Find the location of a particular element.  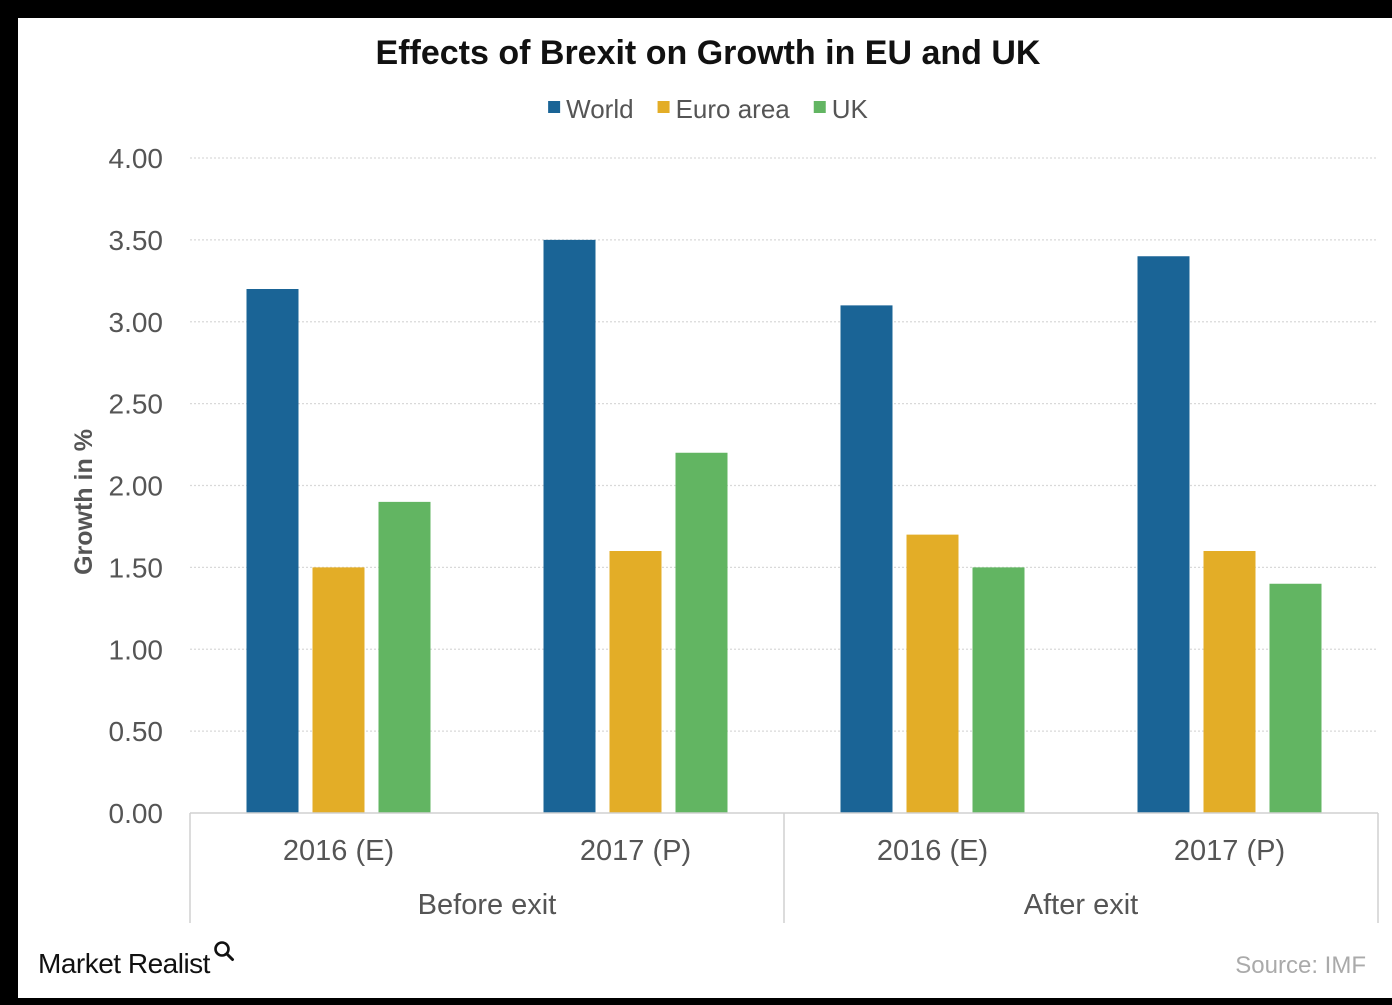

y-tick-label: 3.50 is located at coordinates (136, 240).